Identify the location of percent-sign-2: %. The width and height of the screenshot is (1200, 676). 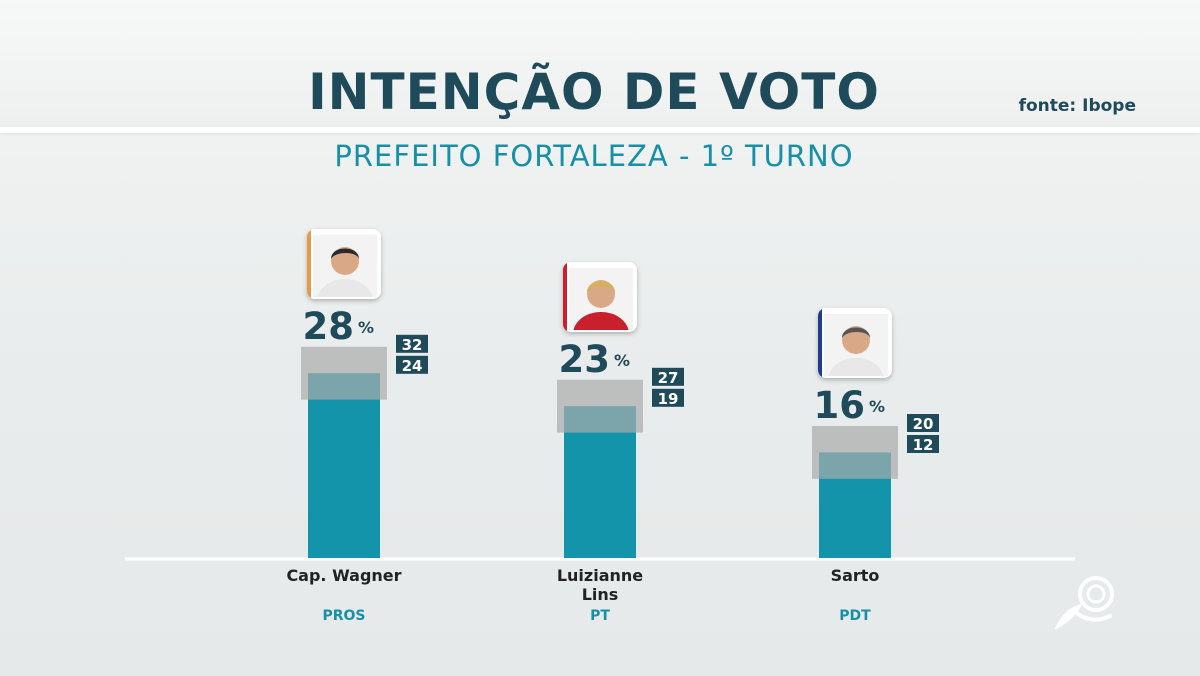
(877, 406).